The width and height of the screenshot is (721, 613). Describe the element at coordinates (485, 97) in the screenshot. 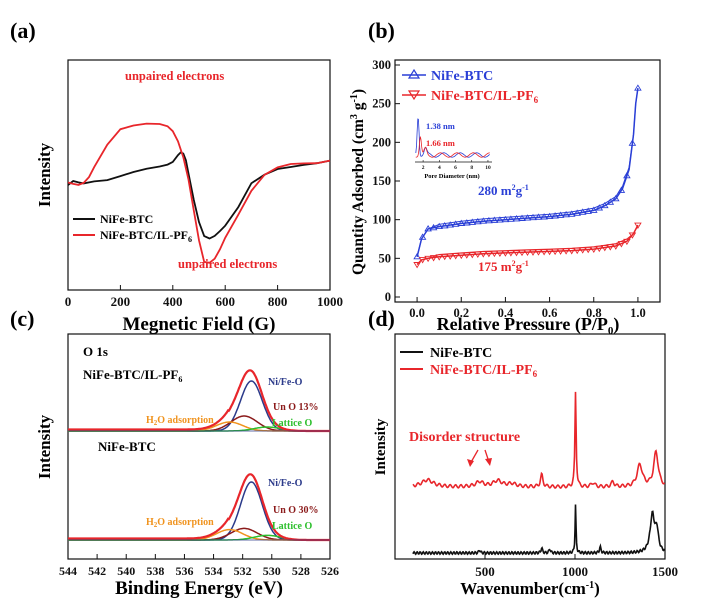

I see `legend-label-b-2: NiFe-BTC/IL-PF6` at that location.